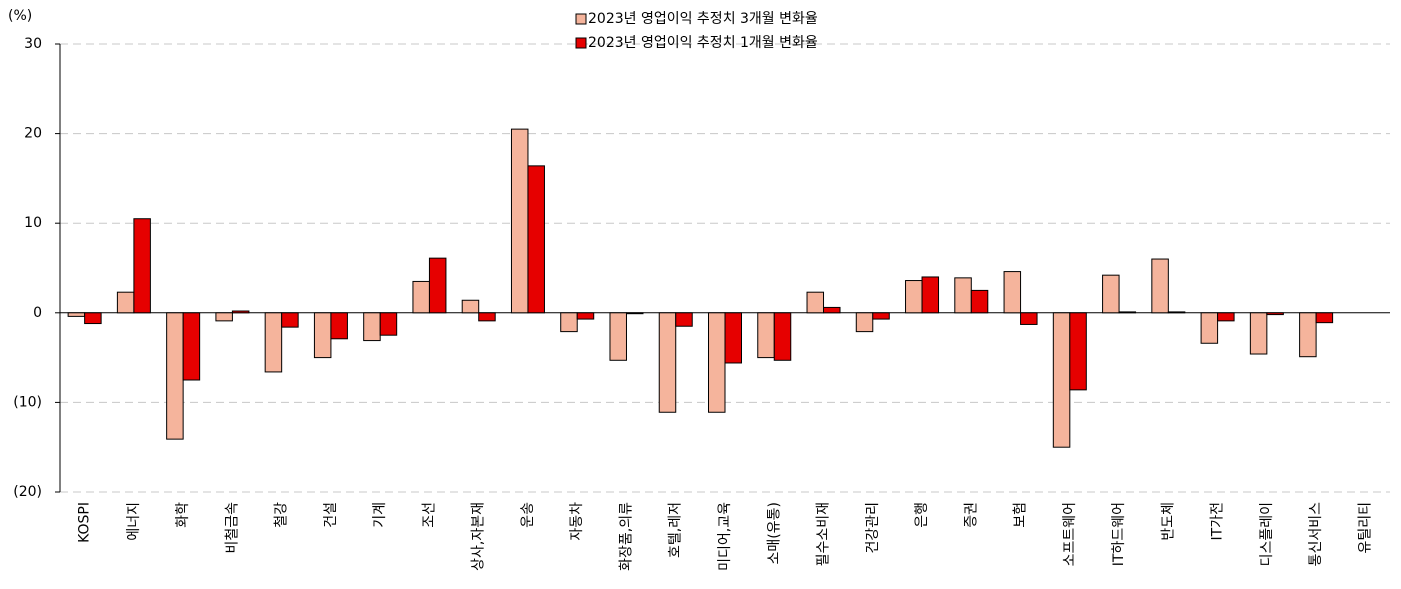 The width and height of the screenshot is (1401, 589). Describe the element at coordinates (577, 521) in the screenshot. I see `x-tick-label: 자동차` at that location.